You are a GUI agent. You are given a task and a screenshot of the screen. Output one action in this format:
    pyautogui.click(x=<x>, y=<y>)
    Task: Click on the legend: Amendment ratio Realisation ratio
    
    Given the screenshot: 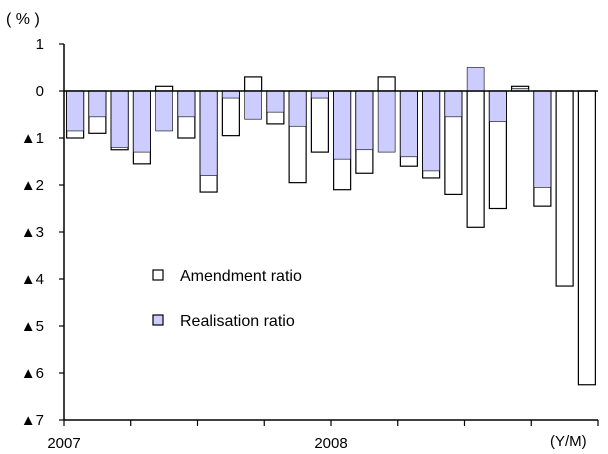 What is the action you would take?
    pyautogui.click(x=227, y=299)
    